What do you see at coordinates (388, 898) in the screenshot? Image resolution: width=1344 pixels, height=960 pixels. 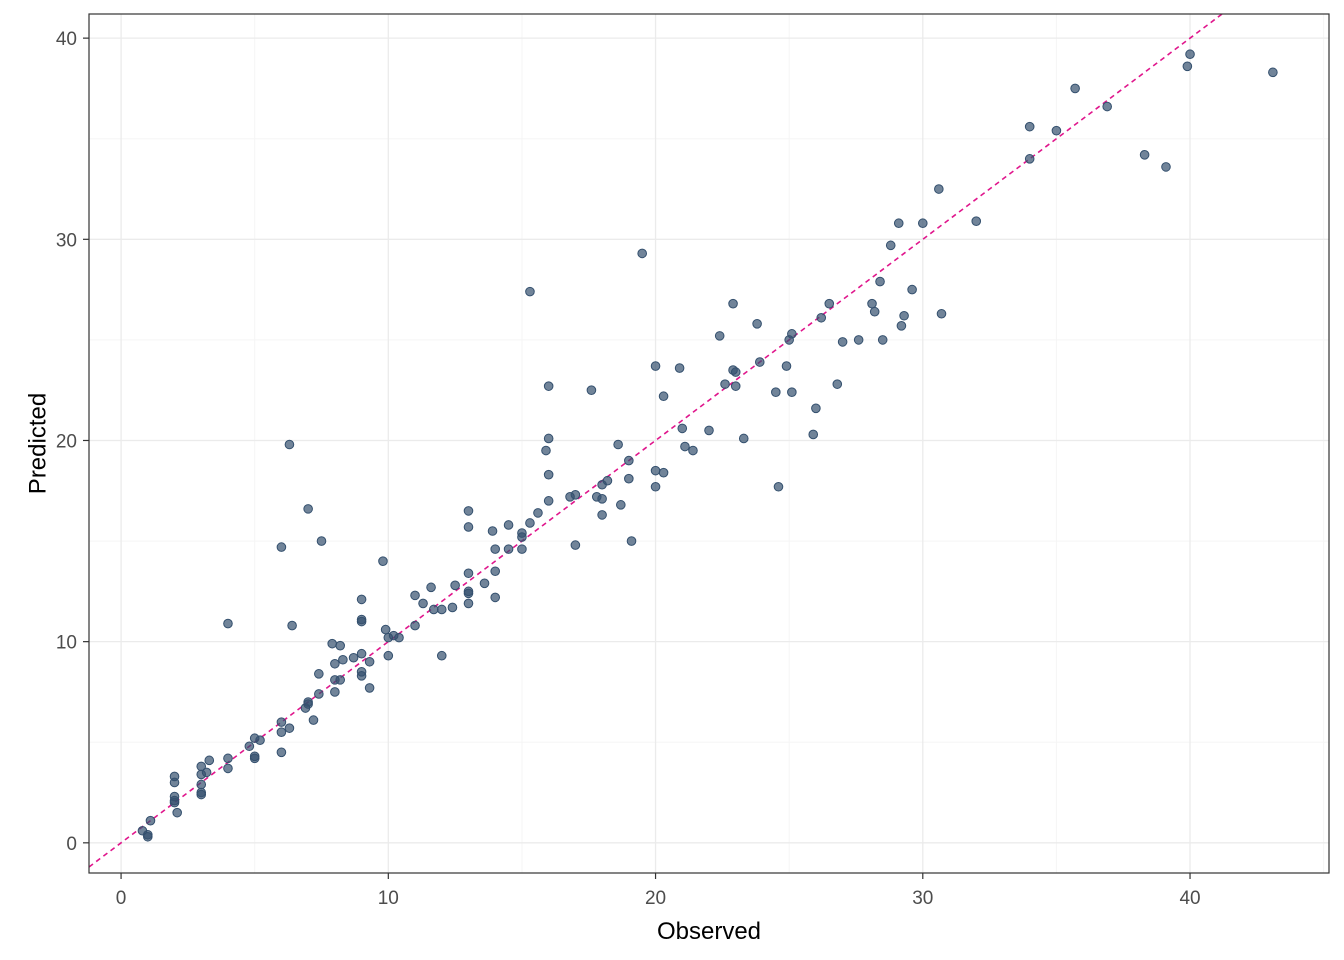 I see `x-tick-label: 10` at bounding box center [388, 898].